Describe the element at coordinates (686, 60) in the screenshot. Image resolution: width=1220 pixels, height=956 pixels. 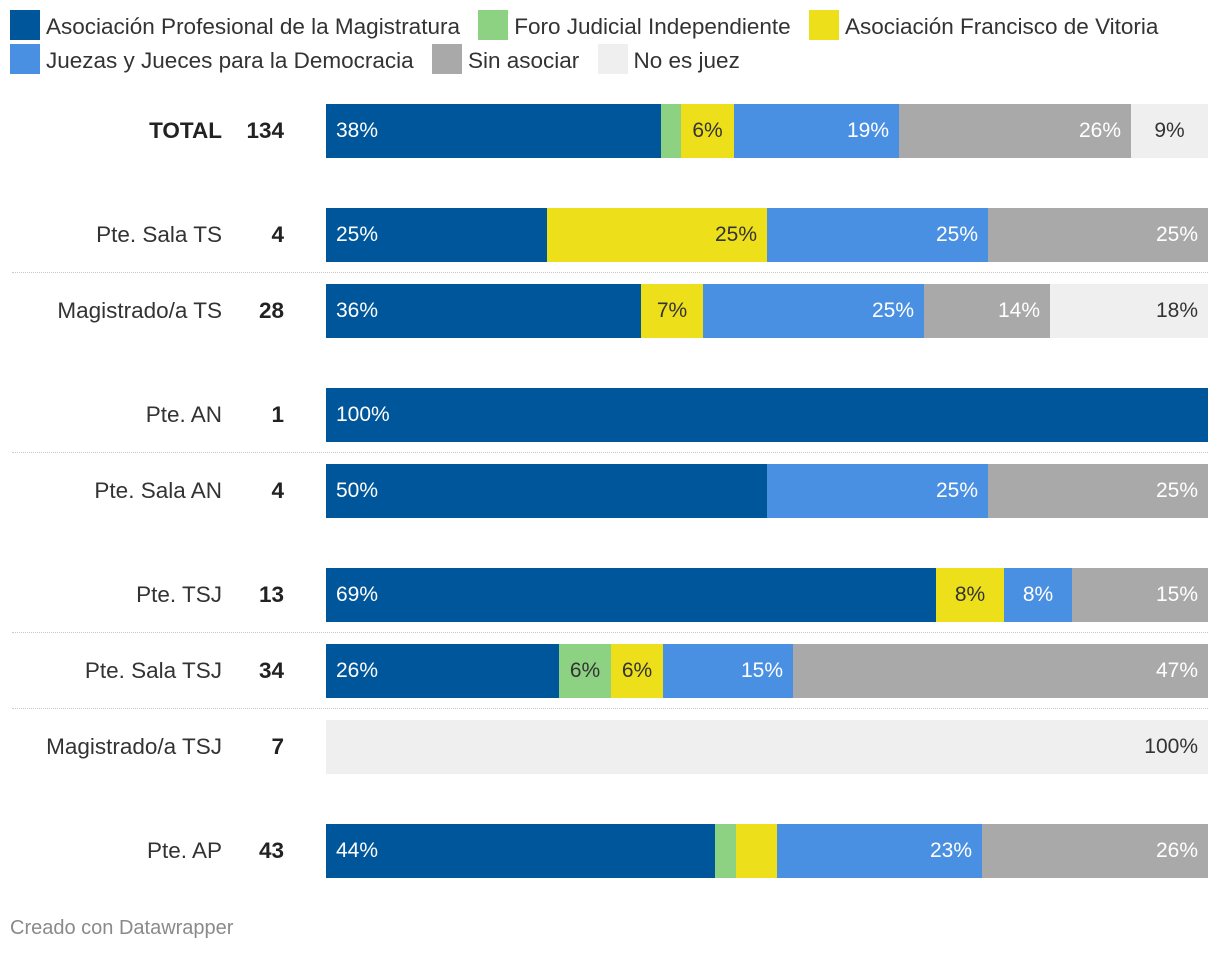
I see `legend-label: No es juez` at that location.